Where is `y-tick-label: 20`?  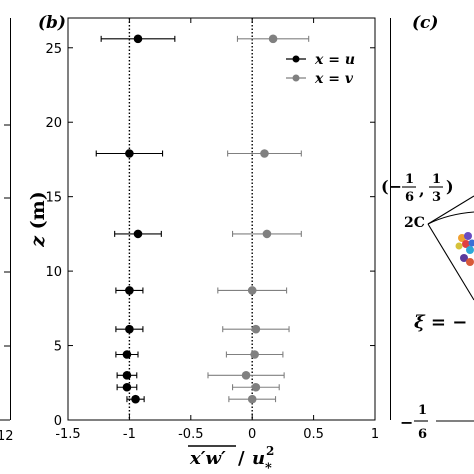 y-tick-label: 20 is located at coordinates (53, 123).